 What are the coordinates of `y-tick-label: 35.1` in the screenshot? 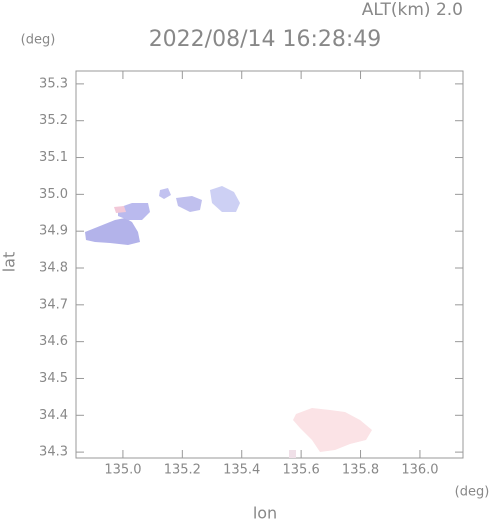 It's located at (53, 157).